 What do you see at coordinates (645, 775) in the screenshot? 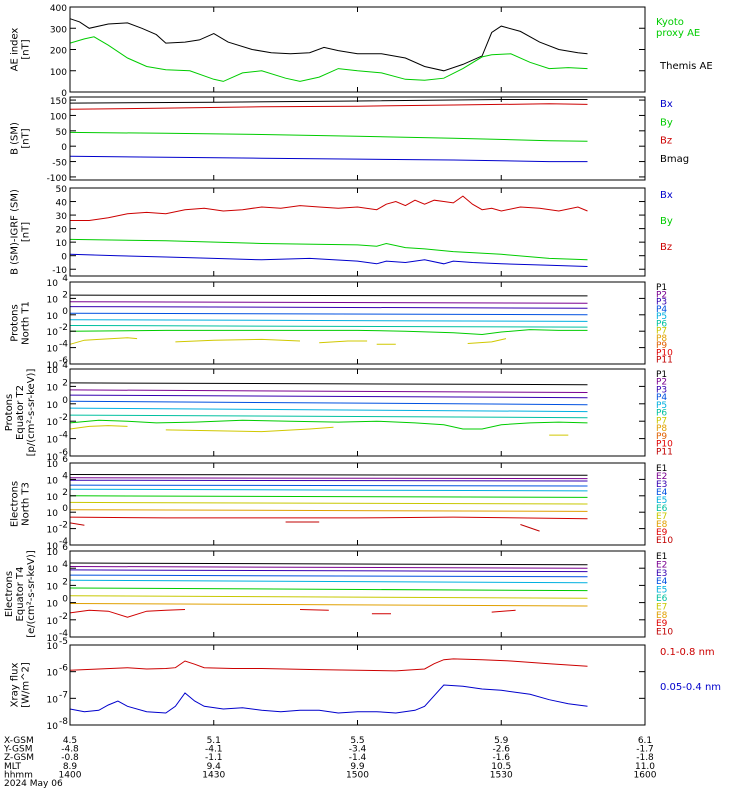
I see `axis-value: 1600` at bounding box center [645, 775].